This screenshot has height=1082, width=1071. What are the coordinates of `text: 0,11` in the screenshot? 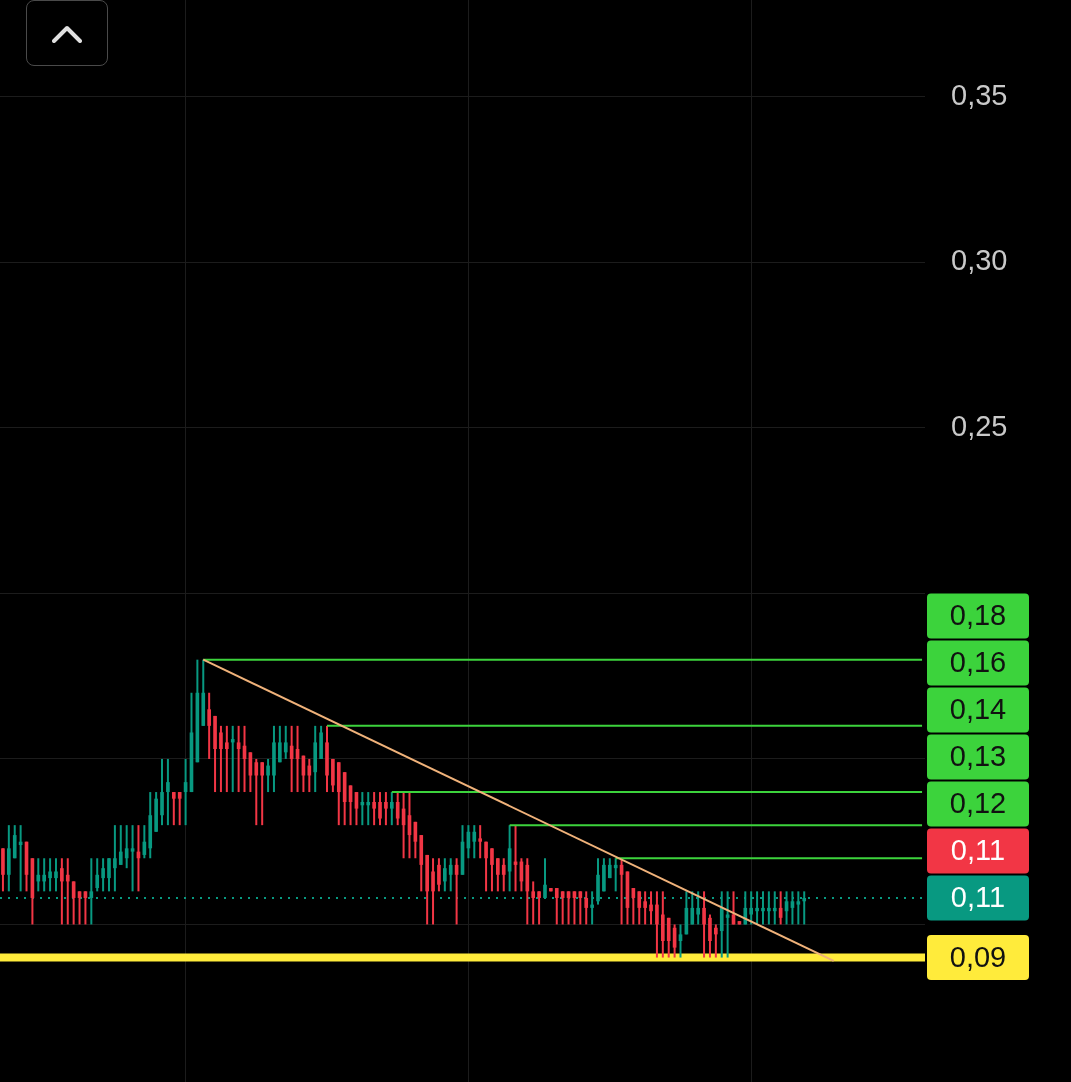 It's located at (978, 849).